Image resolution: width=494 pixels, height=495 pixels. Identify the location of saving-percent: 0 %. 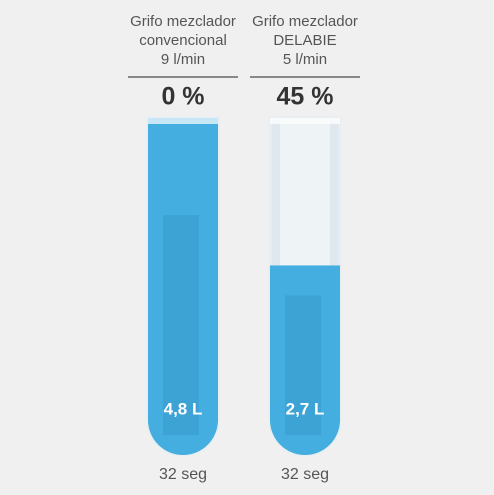
(182, 97).